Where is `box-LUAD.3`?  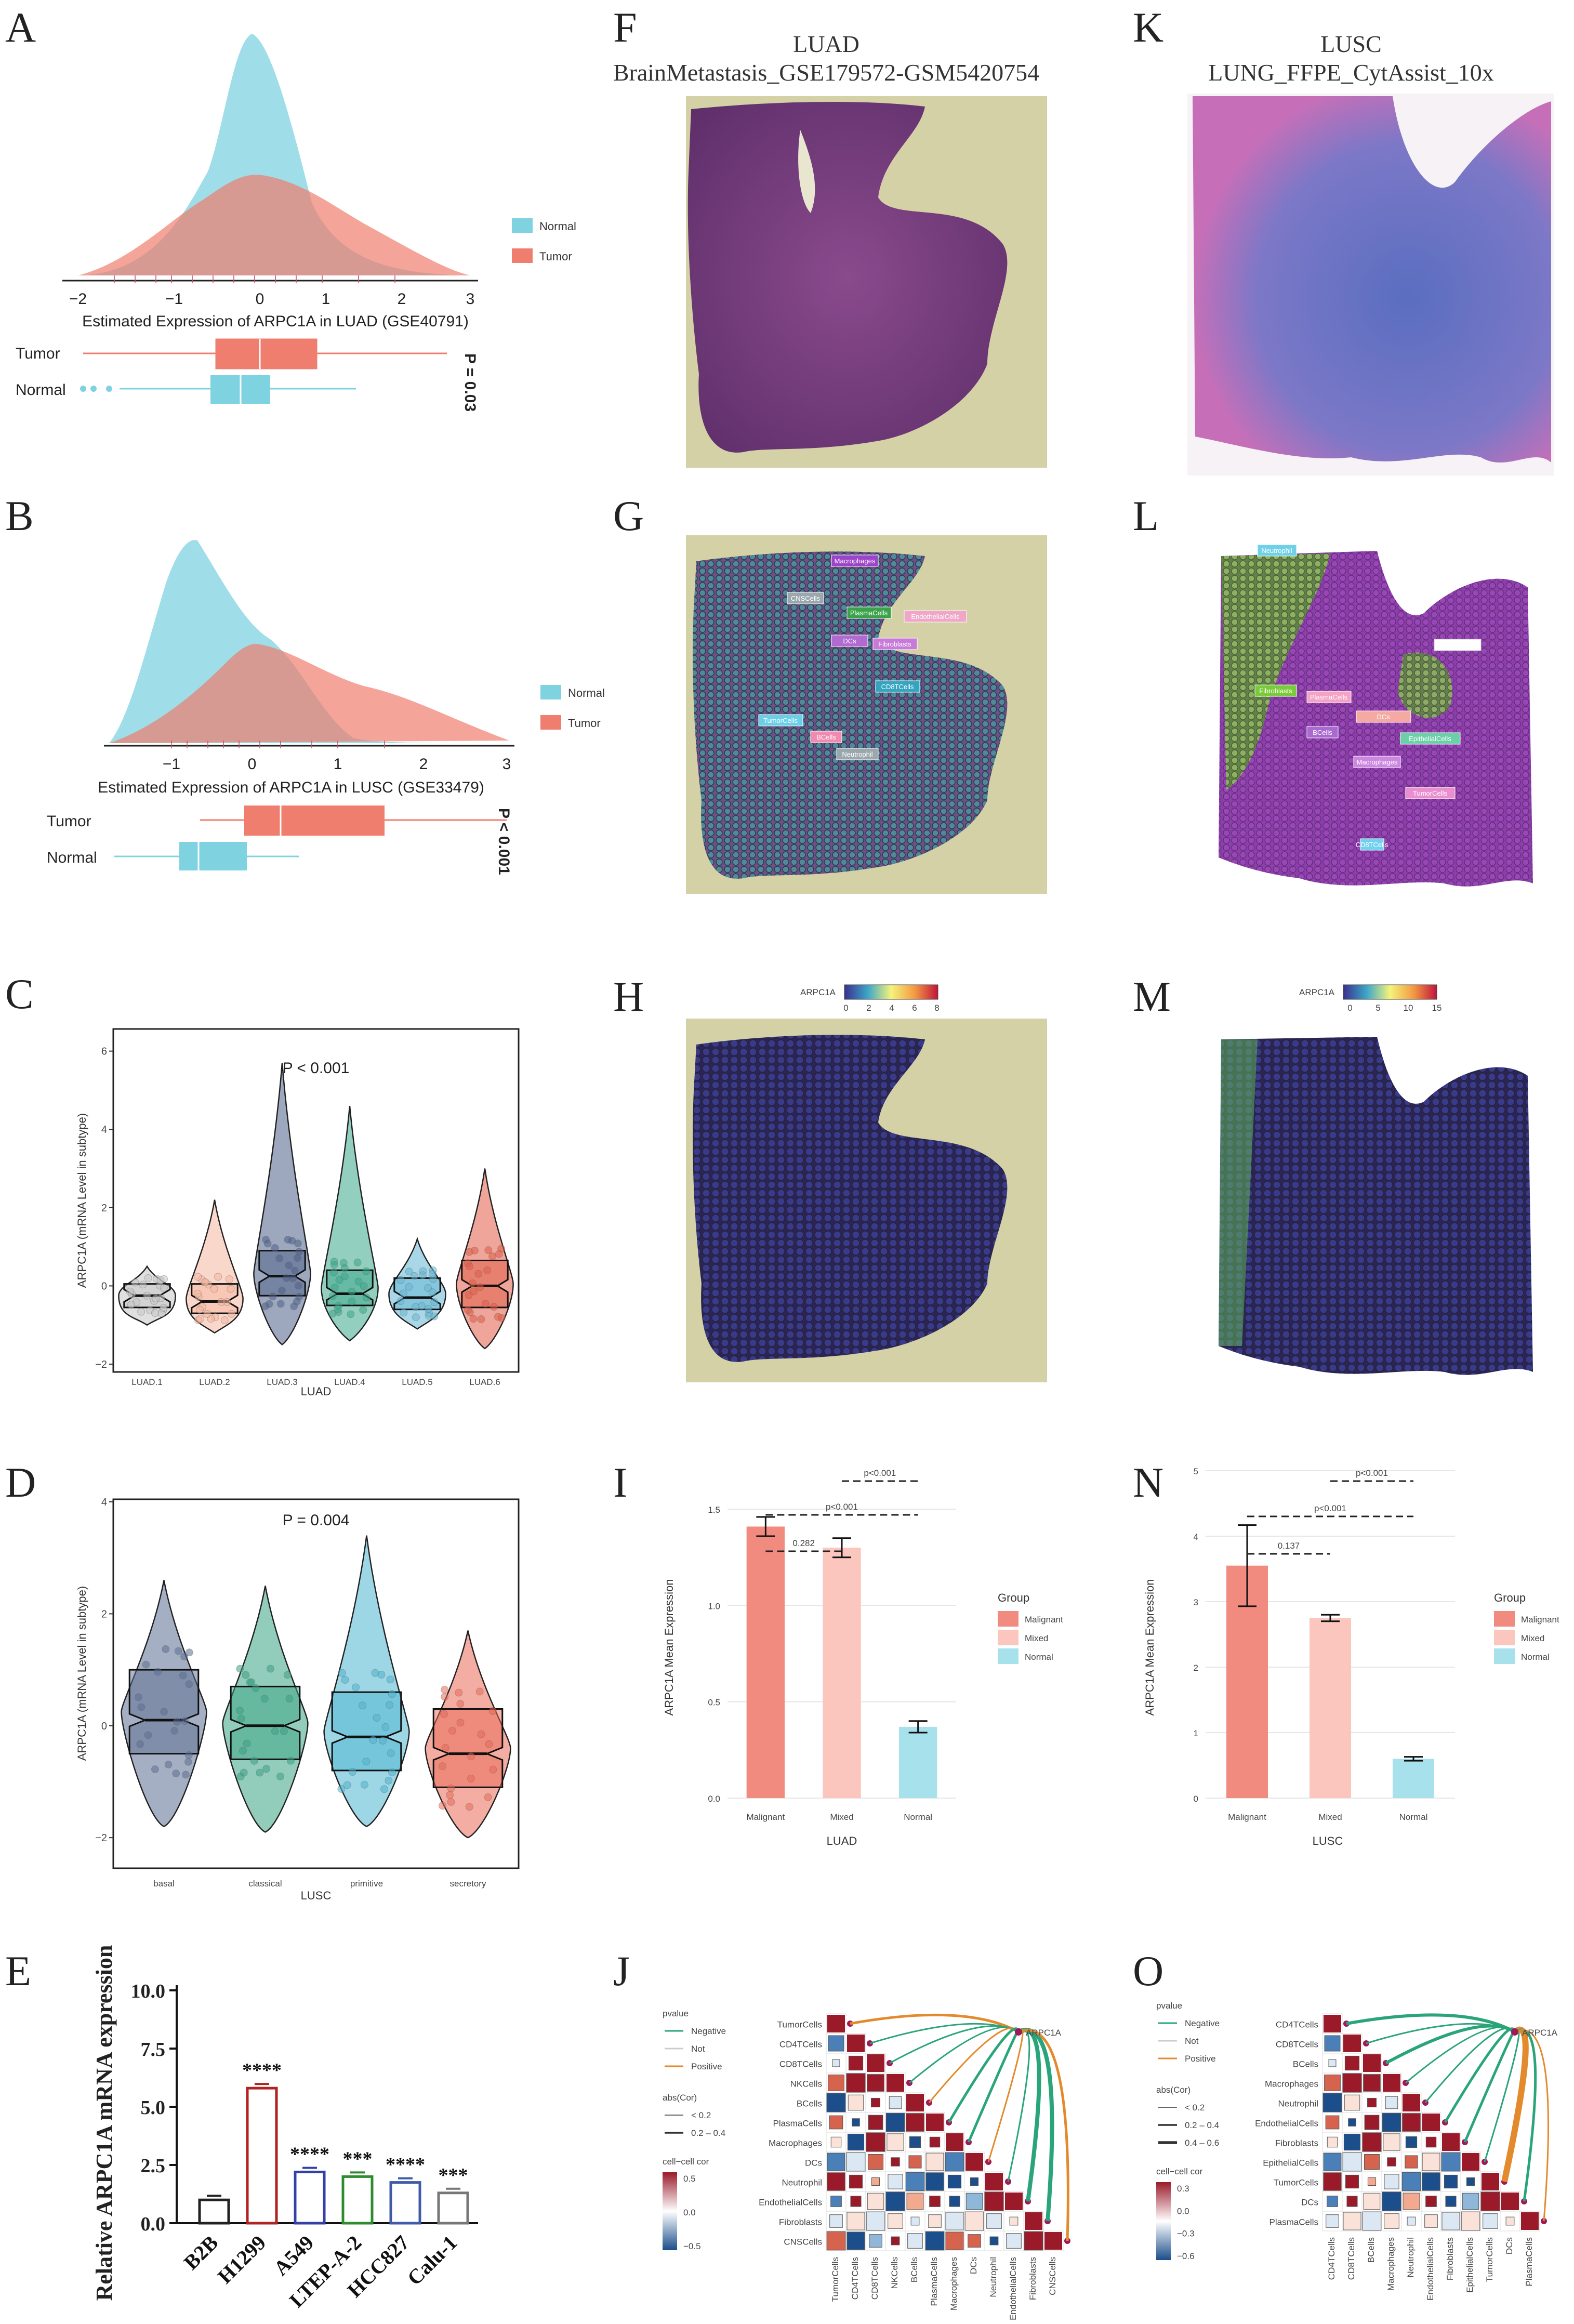
box-LUAD.3 is located at coordinates (282, 1273).